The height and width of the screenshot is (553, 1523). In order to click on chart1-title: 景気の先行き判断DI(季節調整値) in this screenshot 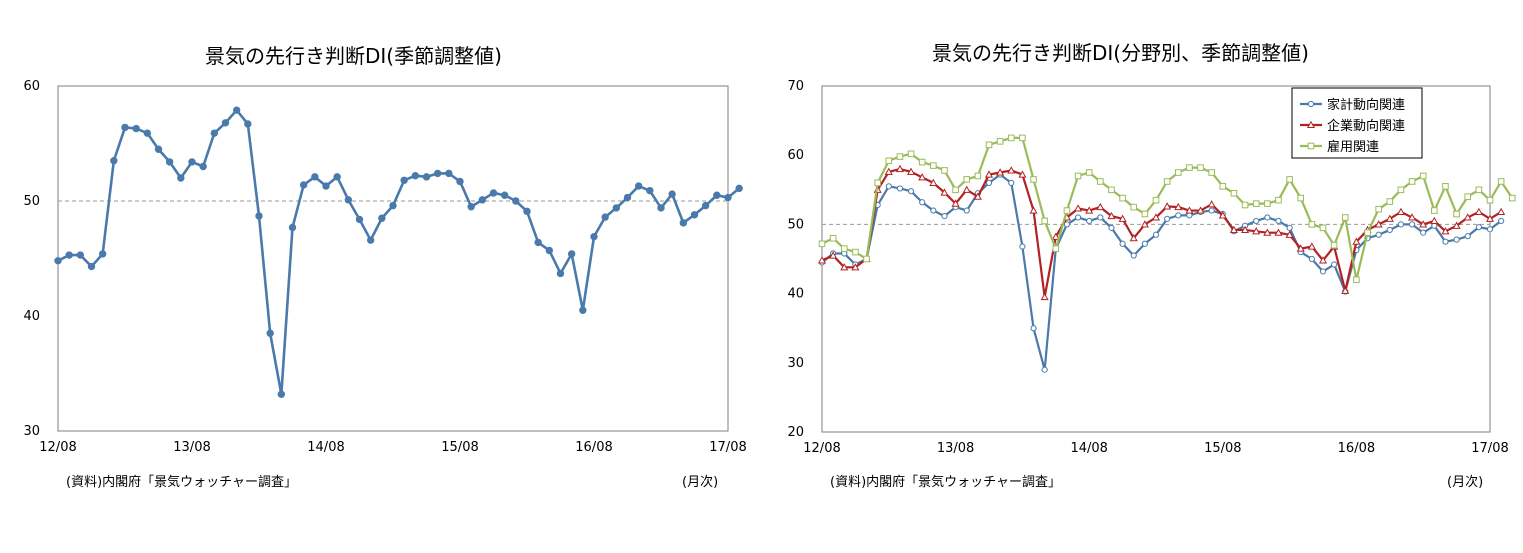, I will do `click(353, 56)`.